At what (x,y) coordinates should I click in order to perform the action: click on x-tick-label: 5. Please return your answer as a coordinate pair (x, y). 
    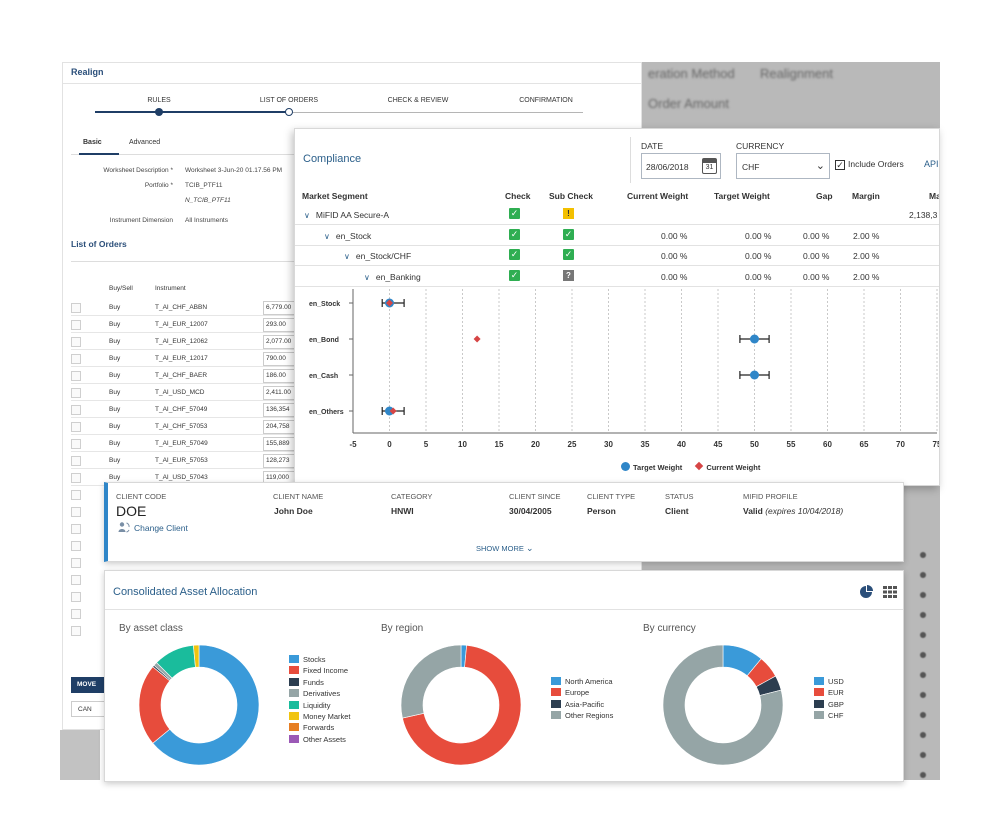
    Looking at the image, I should click on (426, 444).